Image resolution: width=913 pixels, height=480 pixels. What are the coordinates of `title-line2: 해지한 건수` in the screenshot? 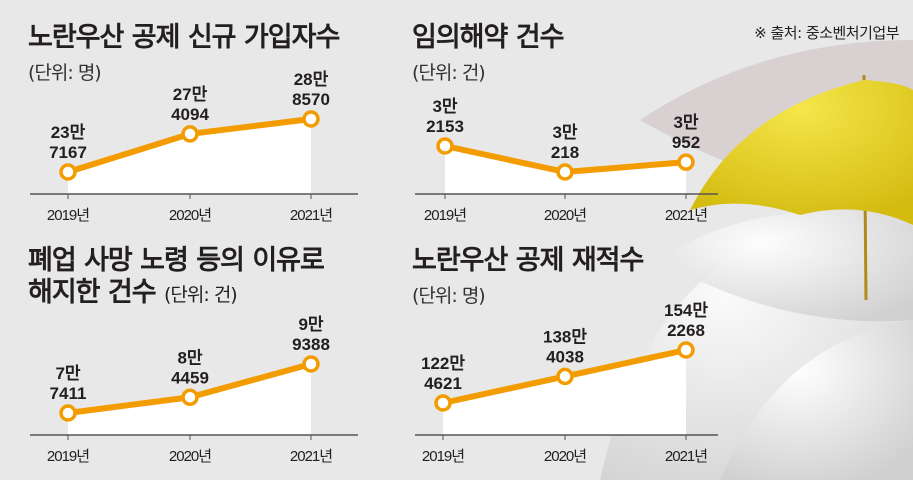 It's located at (92, 292).